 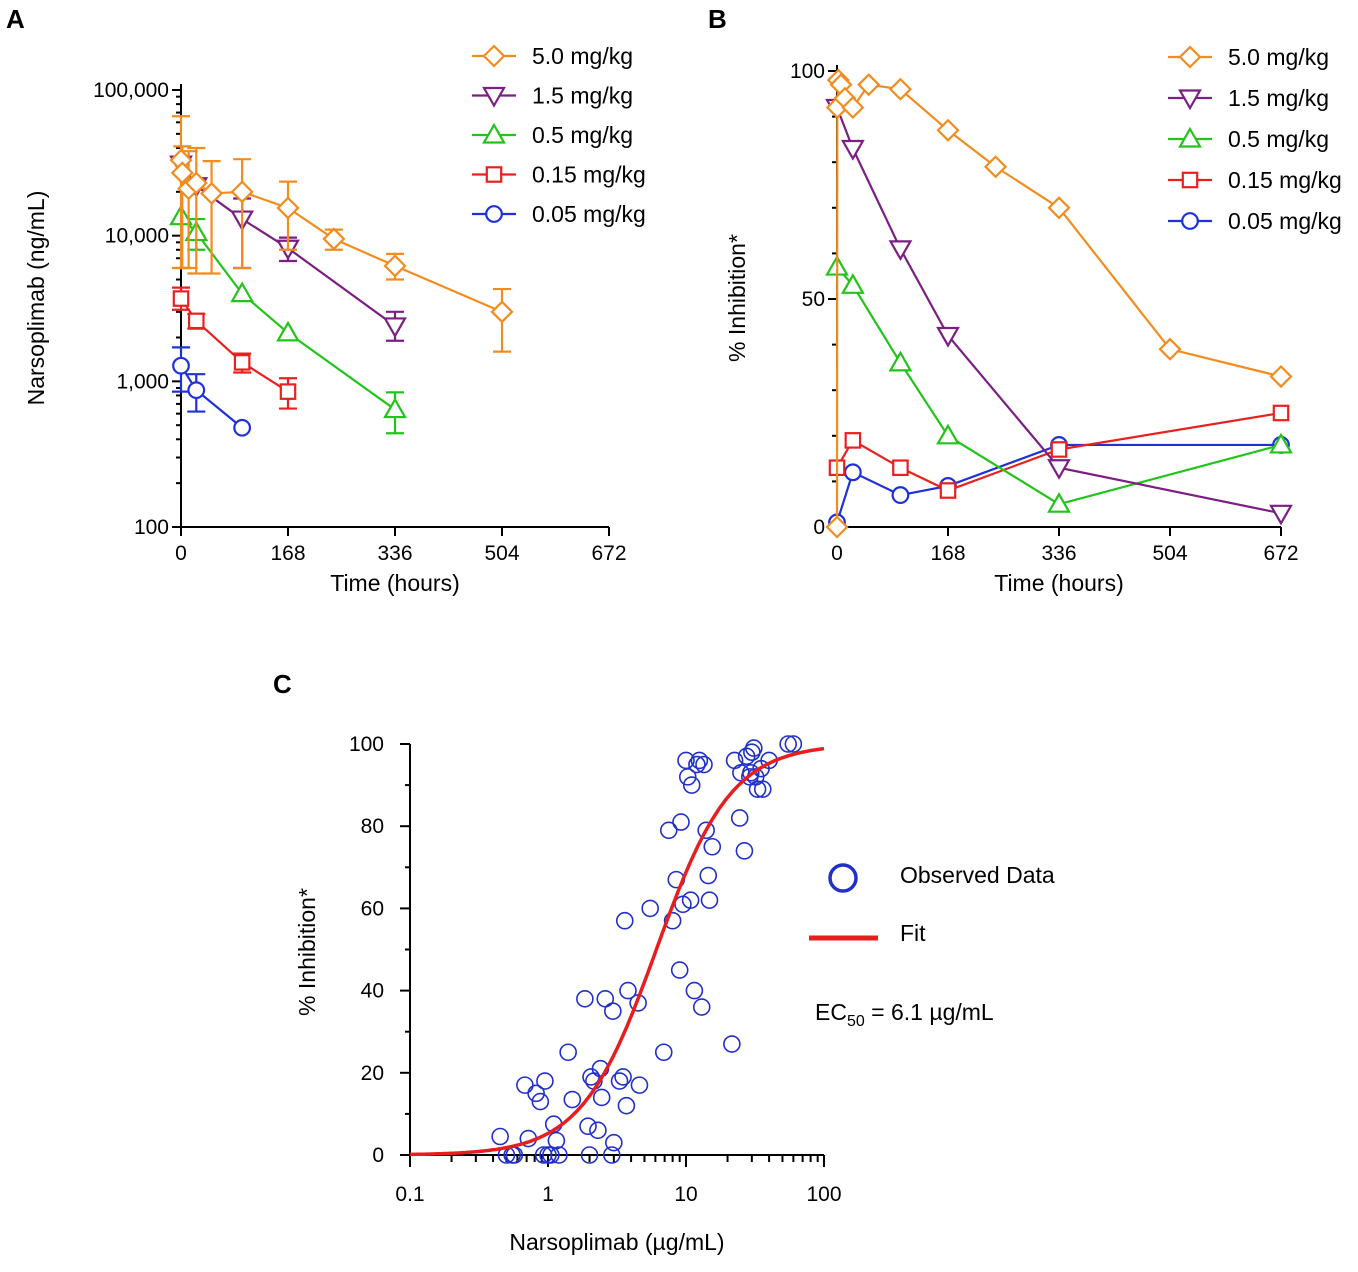 I want to click on series-5-0-mg-kg, so click(x=341, y=234).